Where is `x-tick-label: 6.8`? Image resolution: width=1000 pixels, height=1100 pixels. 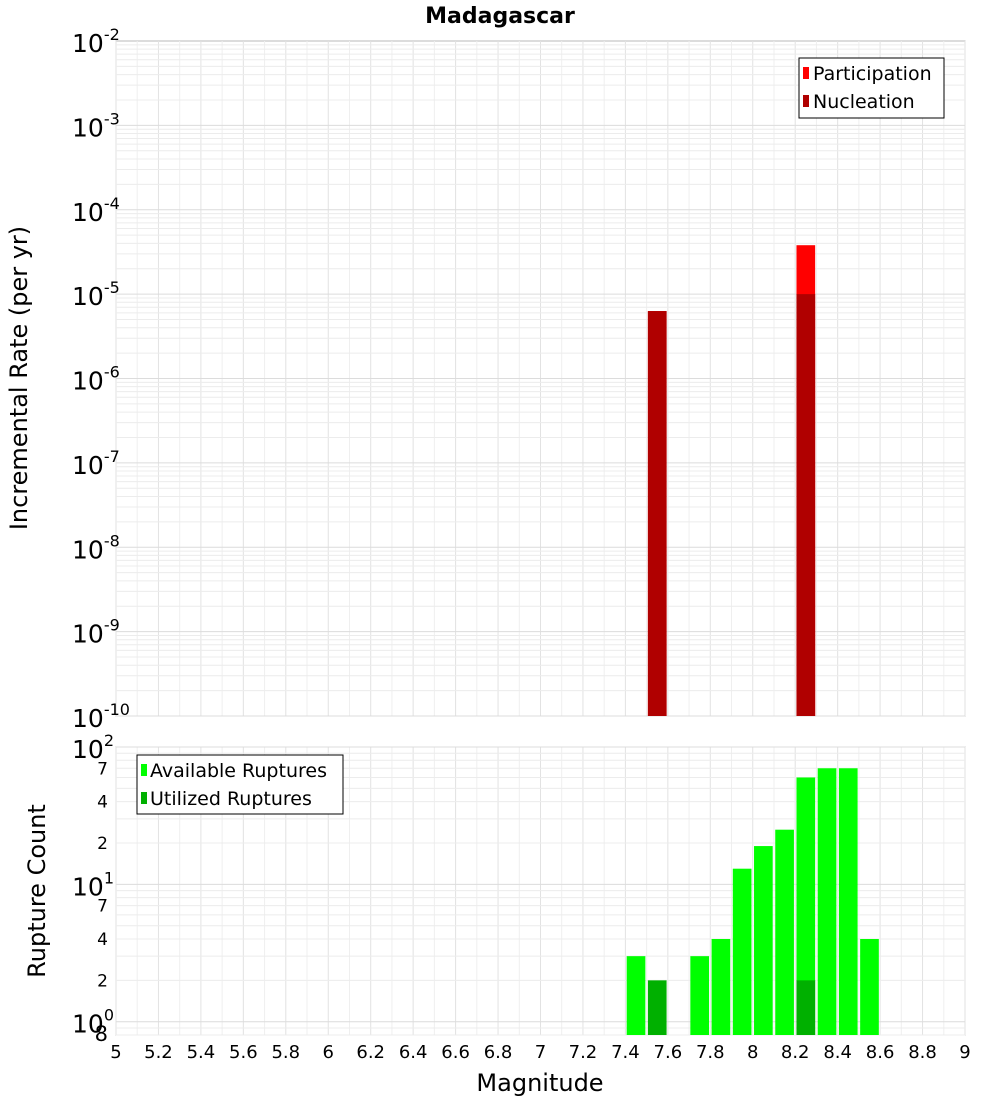
x-tick-label: 6.8 is located at coordinates (498, 1052).